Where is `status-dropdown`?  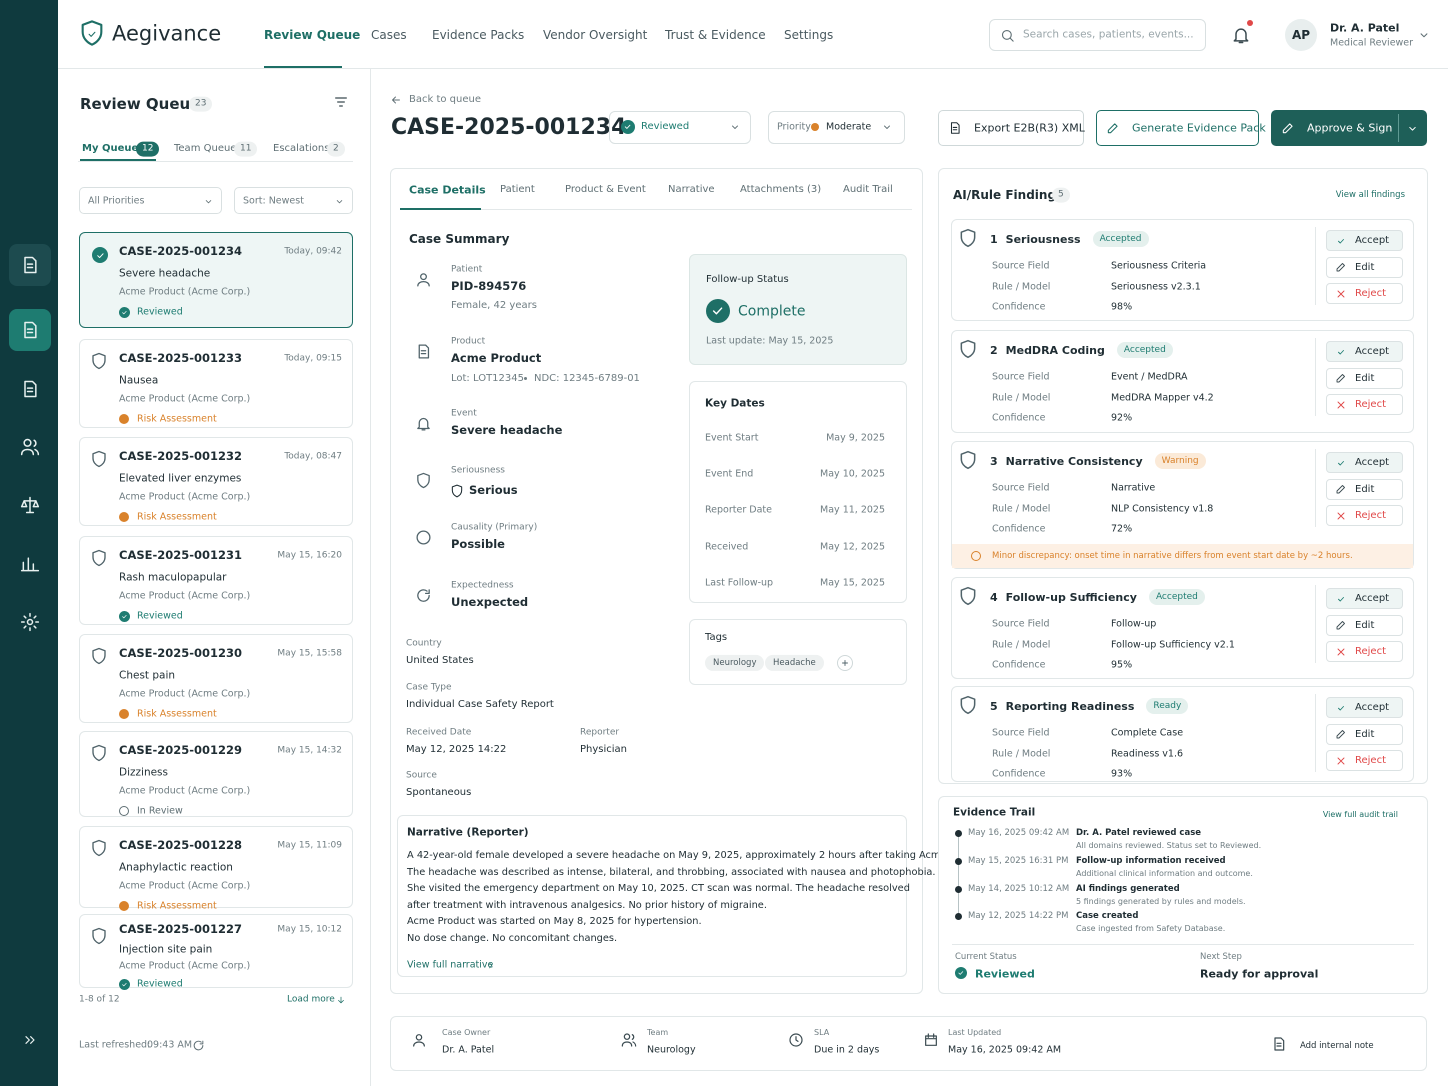 status-dropdown is located at coordinates (680, 127).